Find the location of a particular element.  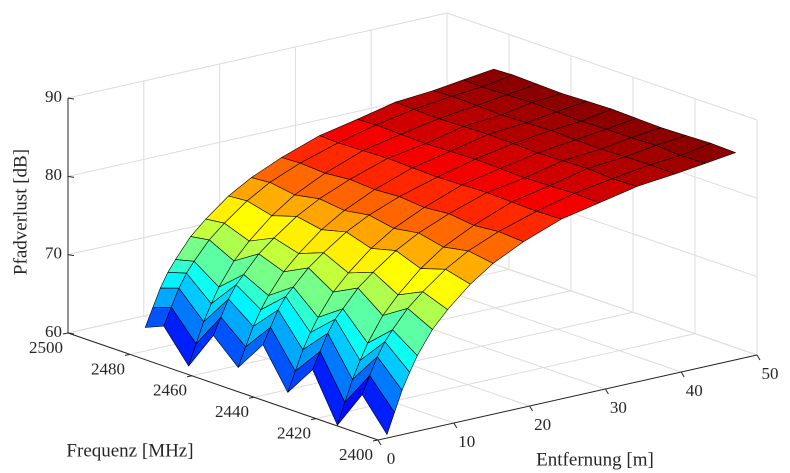

z-tick-label: 90 is located at coordinates (53, 96).